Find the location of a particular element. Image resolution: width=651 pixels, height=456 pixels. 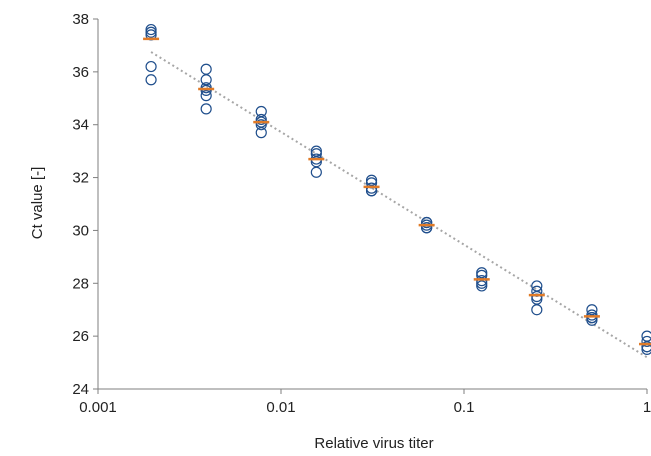

y-tick-label: 36 is located at coordinates (80, 72).